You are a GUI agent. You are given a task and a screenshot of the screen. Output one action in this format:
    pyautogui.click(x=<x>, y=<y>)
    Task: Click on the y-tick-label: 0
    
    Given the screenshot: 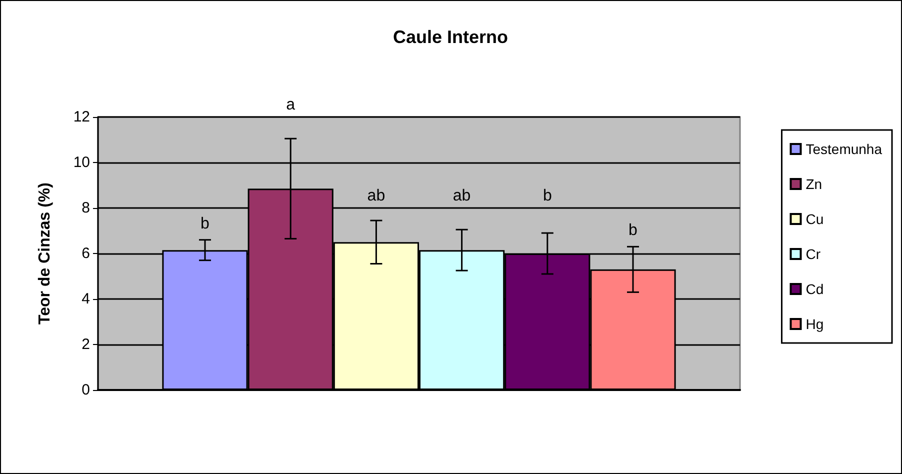 What is the action you would take?
    pyautogui.click(x=86, y=390)
    